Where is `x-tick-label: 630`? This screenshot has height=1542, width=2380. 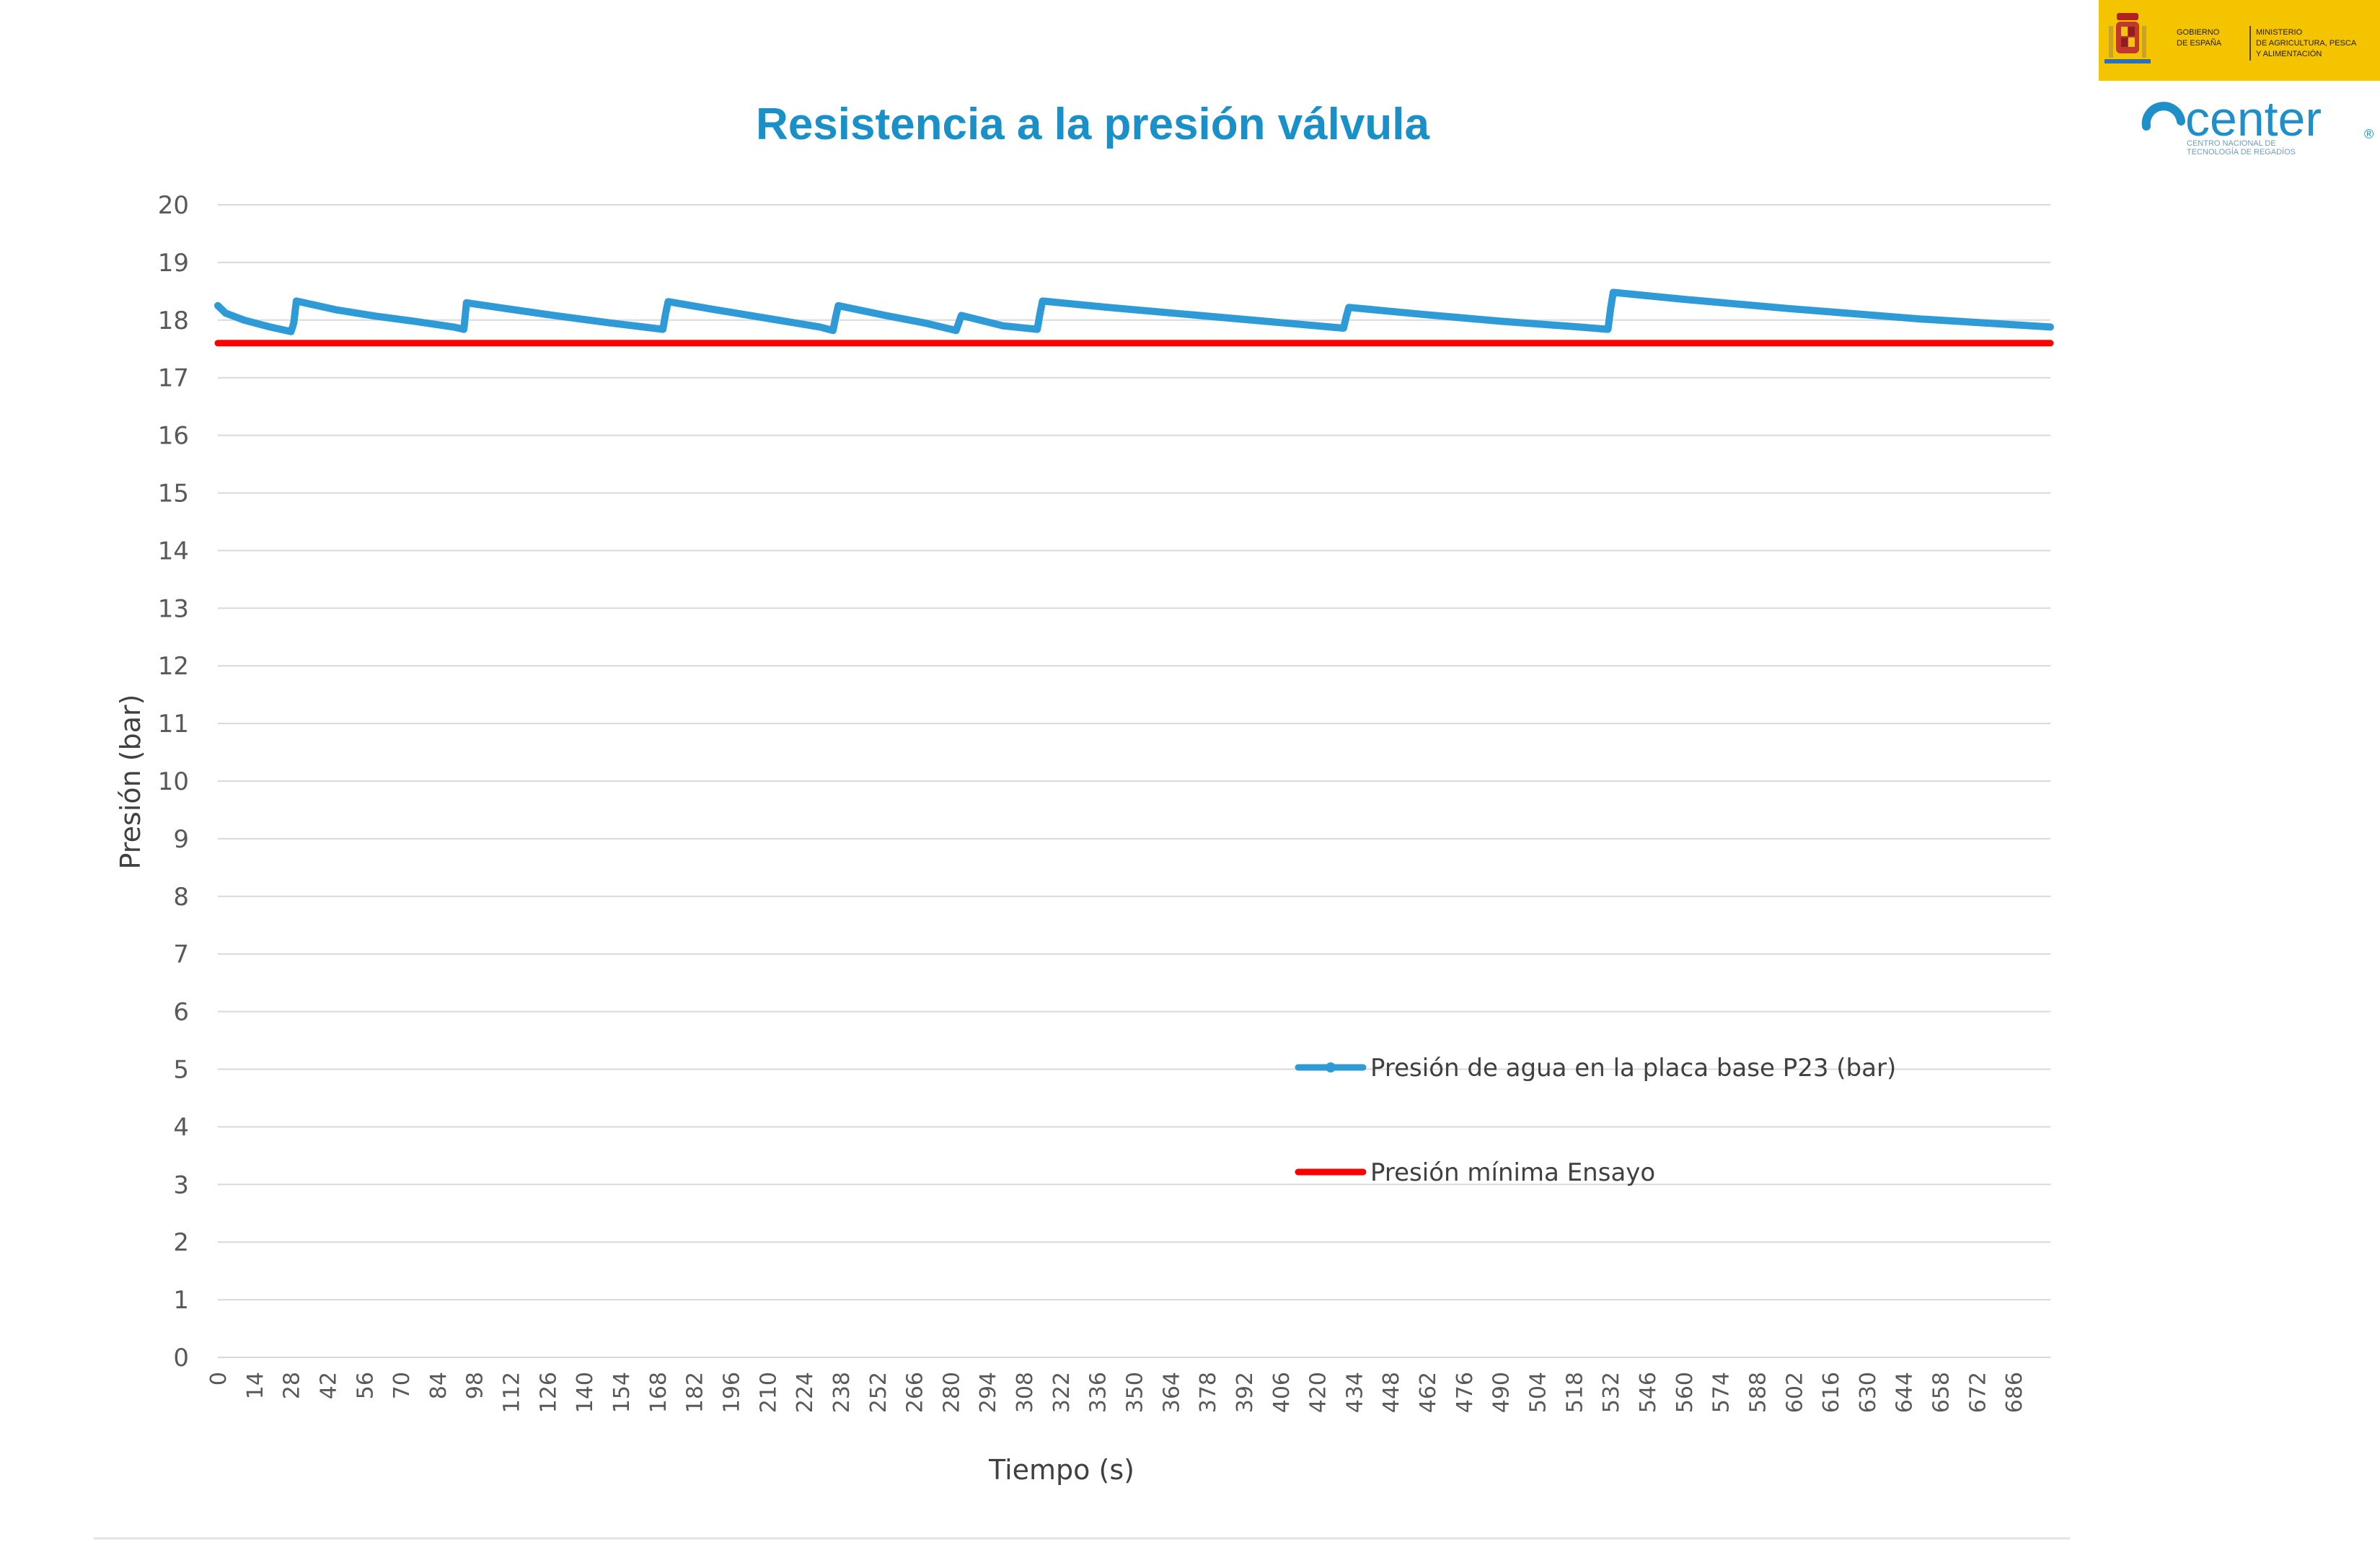
x-tick-label: 630 is located at coordinates (1868, 1392).